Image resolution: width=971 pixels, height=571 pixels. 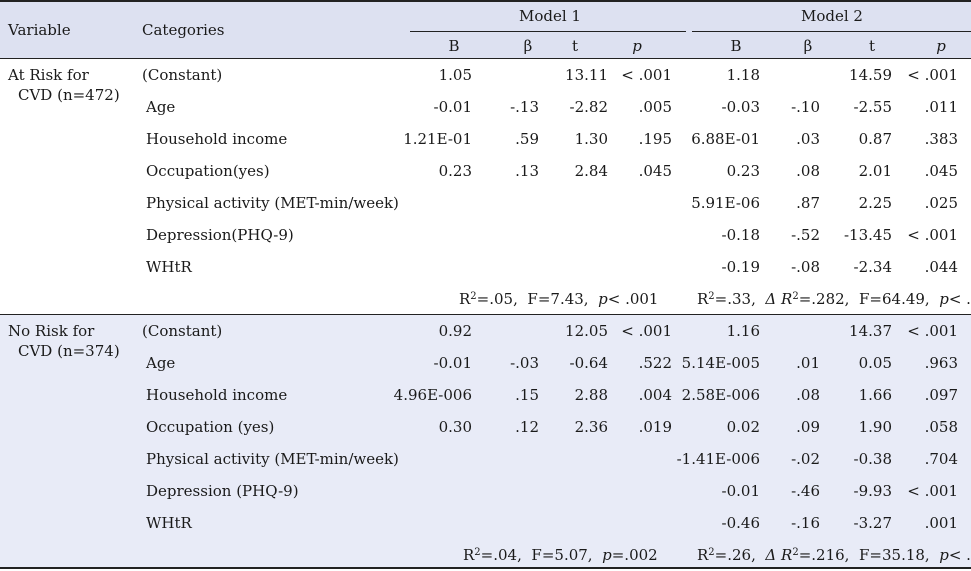 What do you see at coordinates (725, 139) in the screenshot?
I see `cell-m2-b: 6.88E-01` at bounding box center [725, 139].